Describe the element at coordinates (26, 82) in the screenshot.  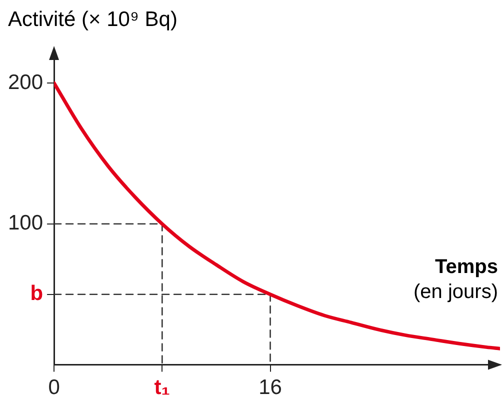
I see `y-tick-label: 200` at that location.